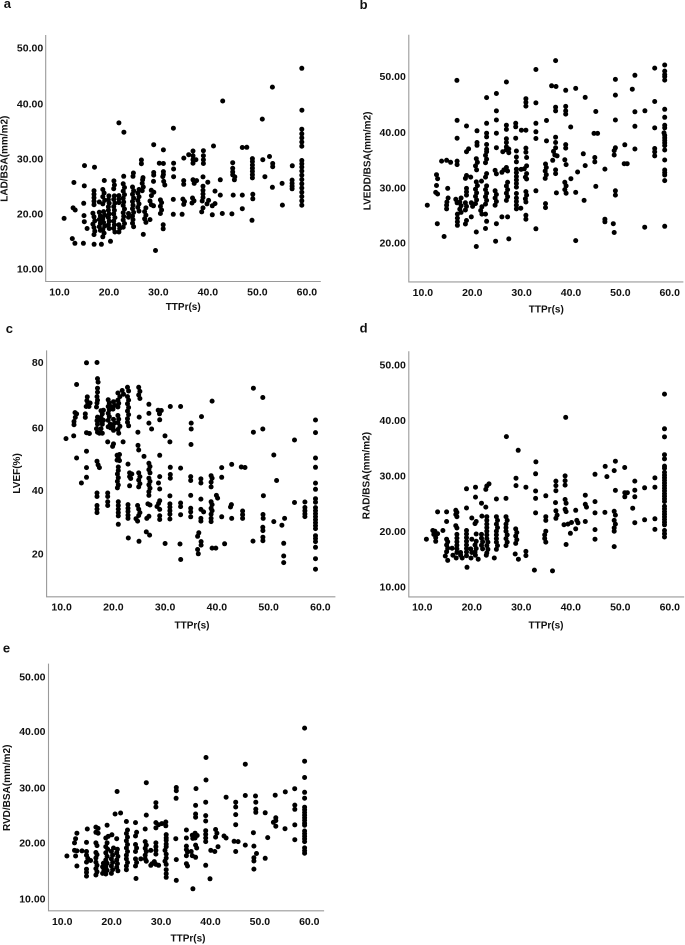 The height and width of the screenshot is (945, 685). Describe the element at coordinates (38, 491) in the screenshot. I see `svg-text: 40` at that location.